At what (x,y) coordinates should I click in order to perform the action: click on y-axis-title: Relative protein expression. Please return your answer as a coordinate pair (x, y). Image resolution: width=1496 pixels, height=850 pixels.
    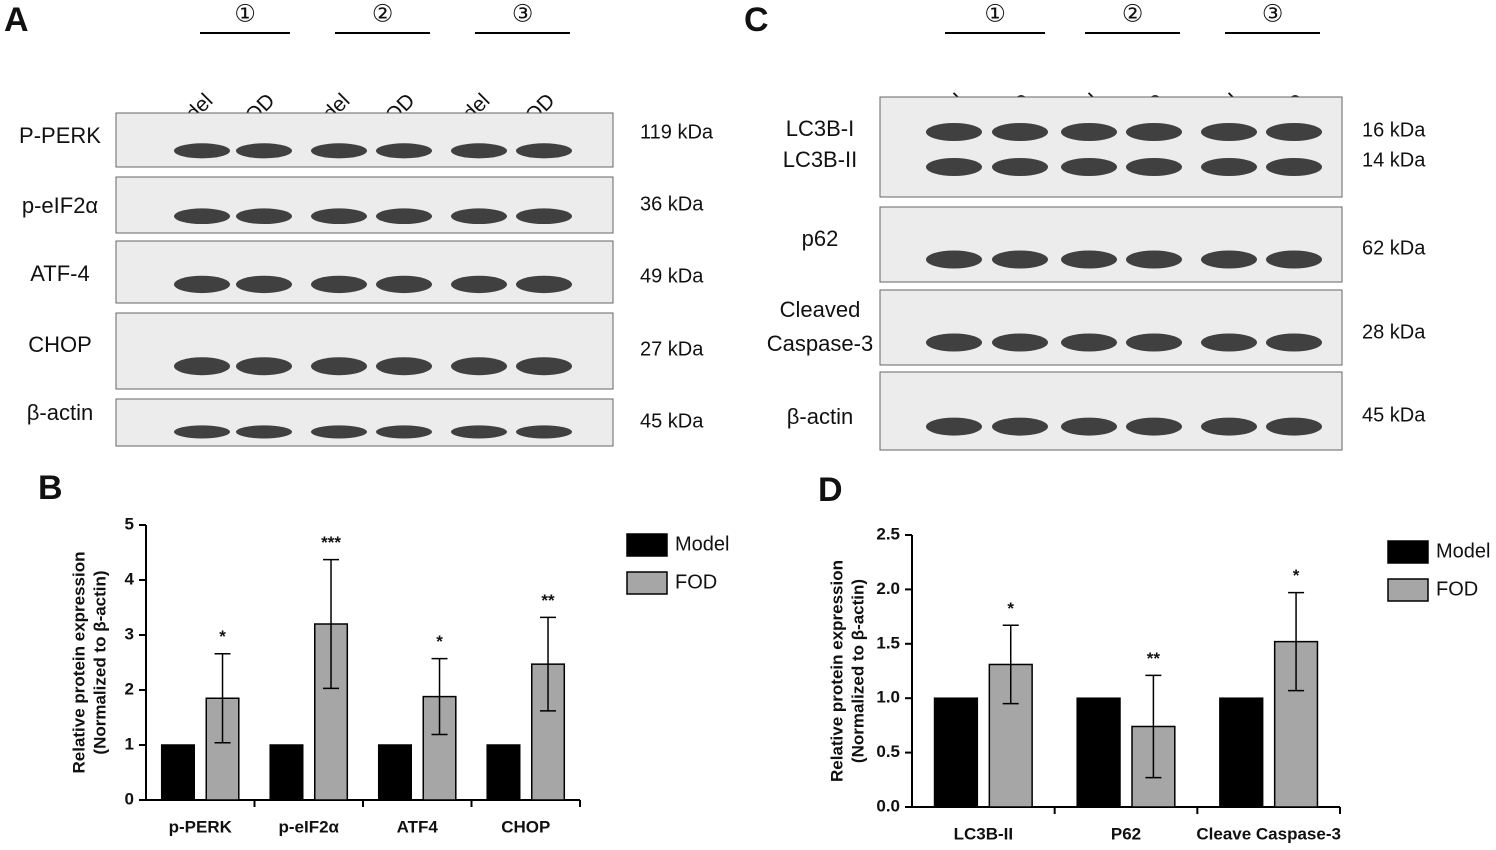
    Looking at the image, I should click on (836, 671).